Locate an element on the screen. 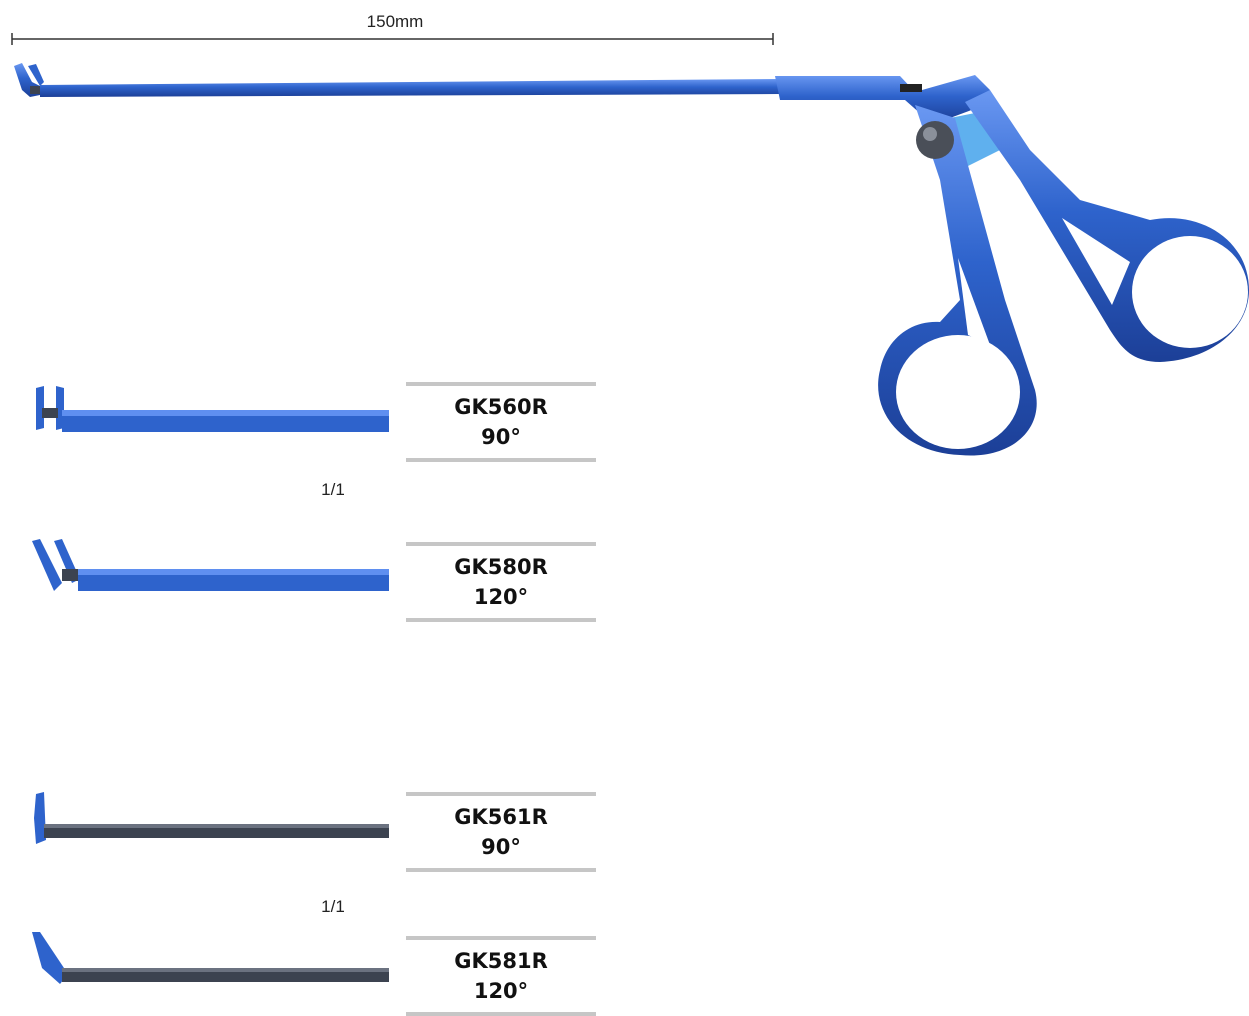 The image size is (1249, 1016). product-label-gk561r: GK561R 90° is located at coordinates (501, 832).